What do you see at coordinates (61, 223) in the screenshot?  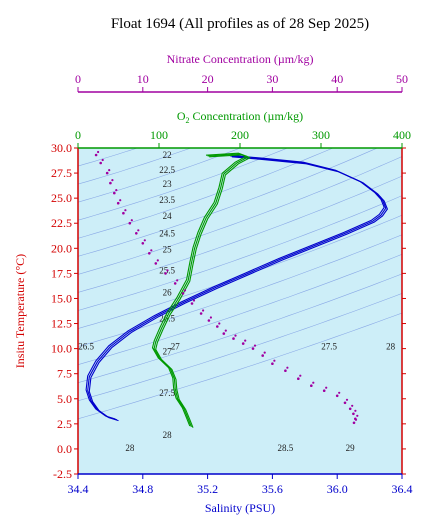 I see `y-tick-label-10: 22.5` at bounding box center [61, 223].